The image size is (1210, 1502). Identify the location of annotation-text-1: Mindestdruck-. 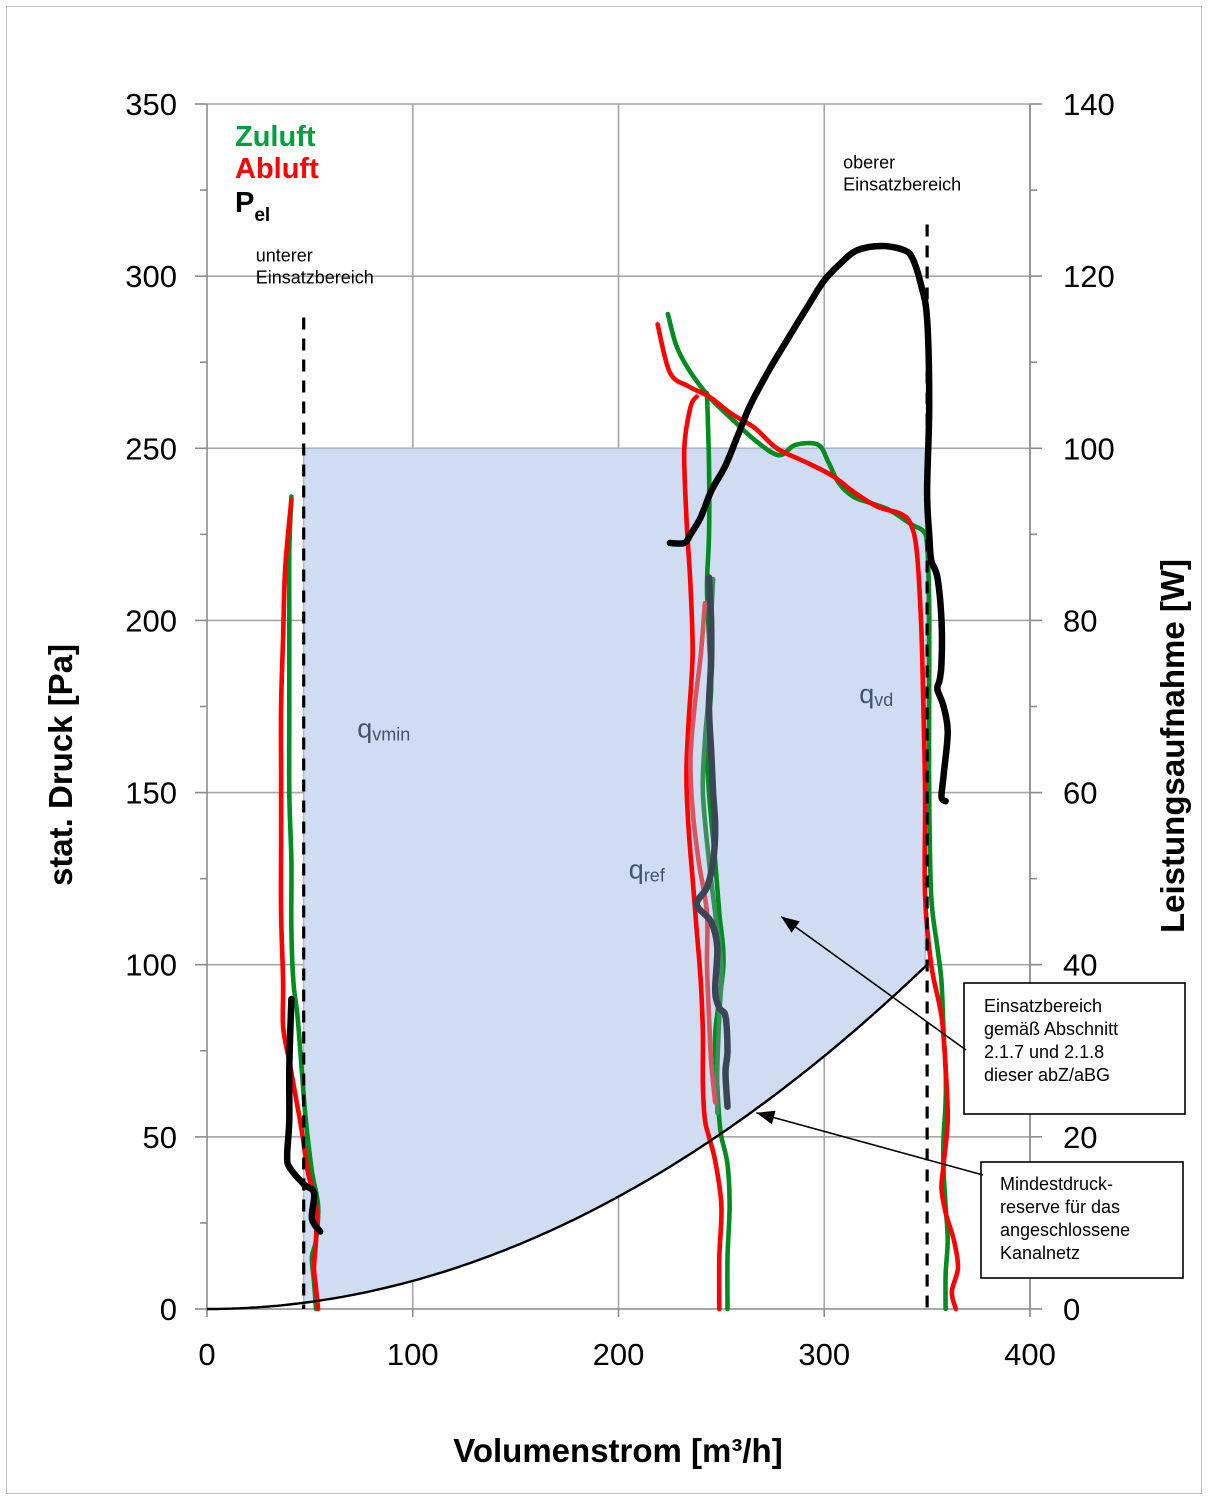
(1056, 1184).